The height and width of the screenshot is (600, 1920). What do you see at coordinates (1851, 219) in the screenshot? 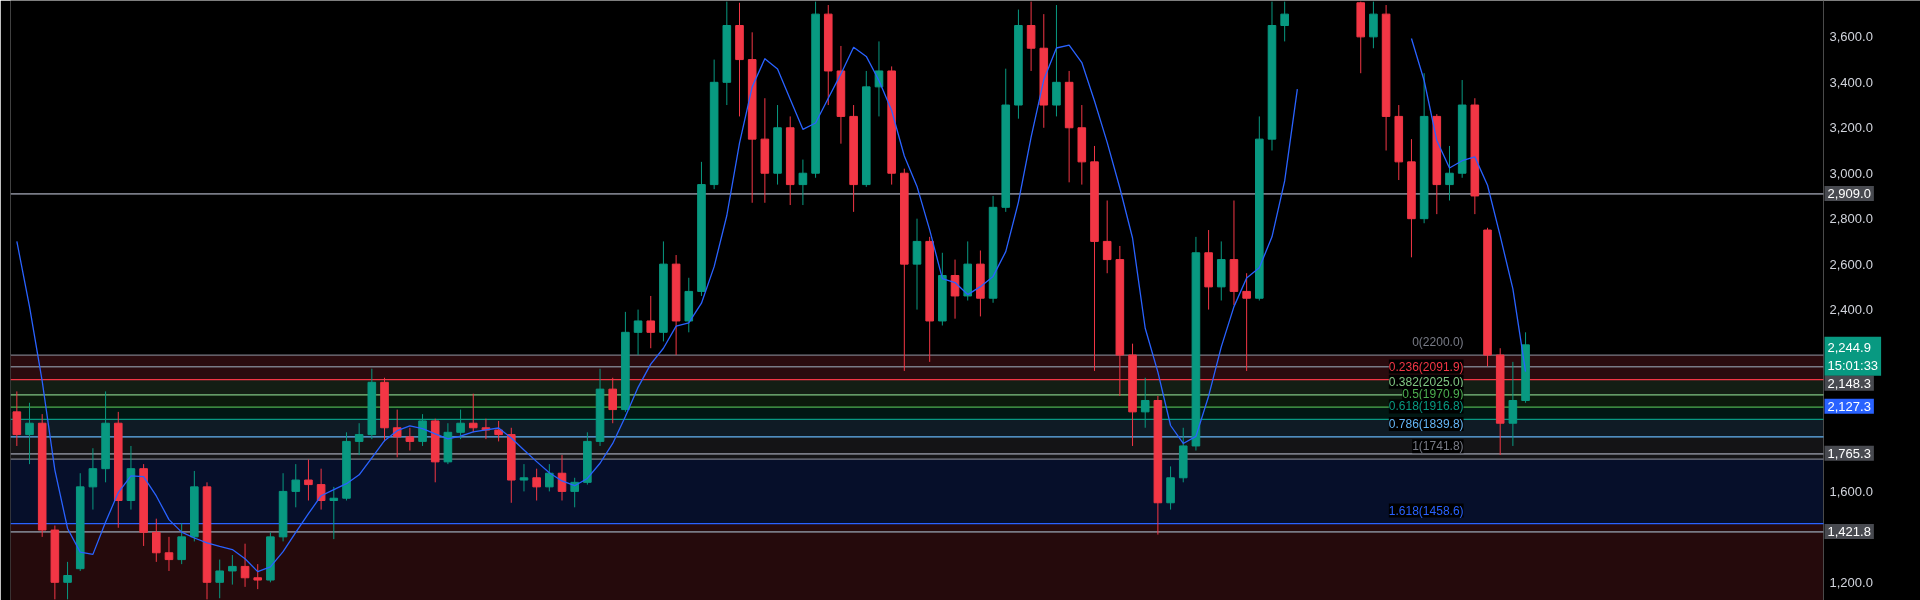
I see `y-tick-label: 2,800.0` at bounding box center [1851, 219].